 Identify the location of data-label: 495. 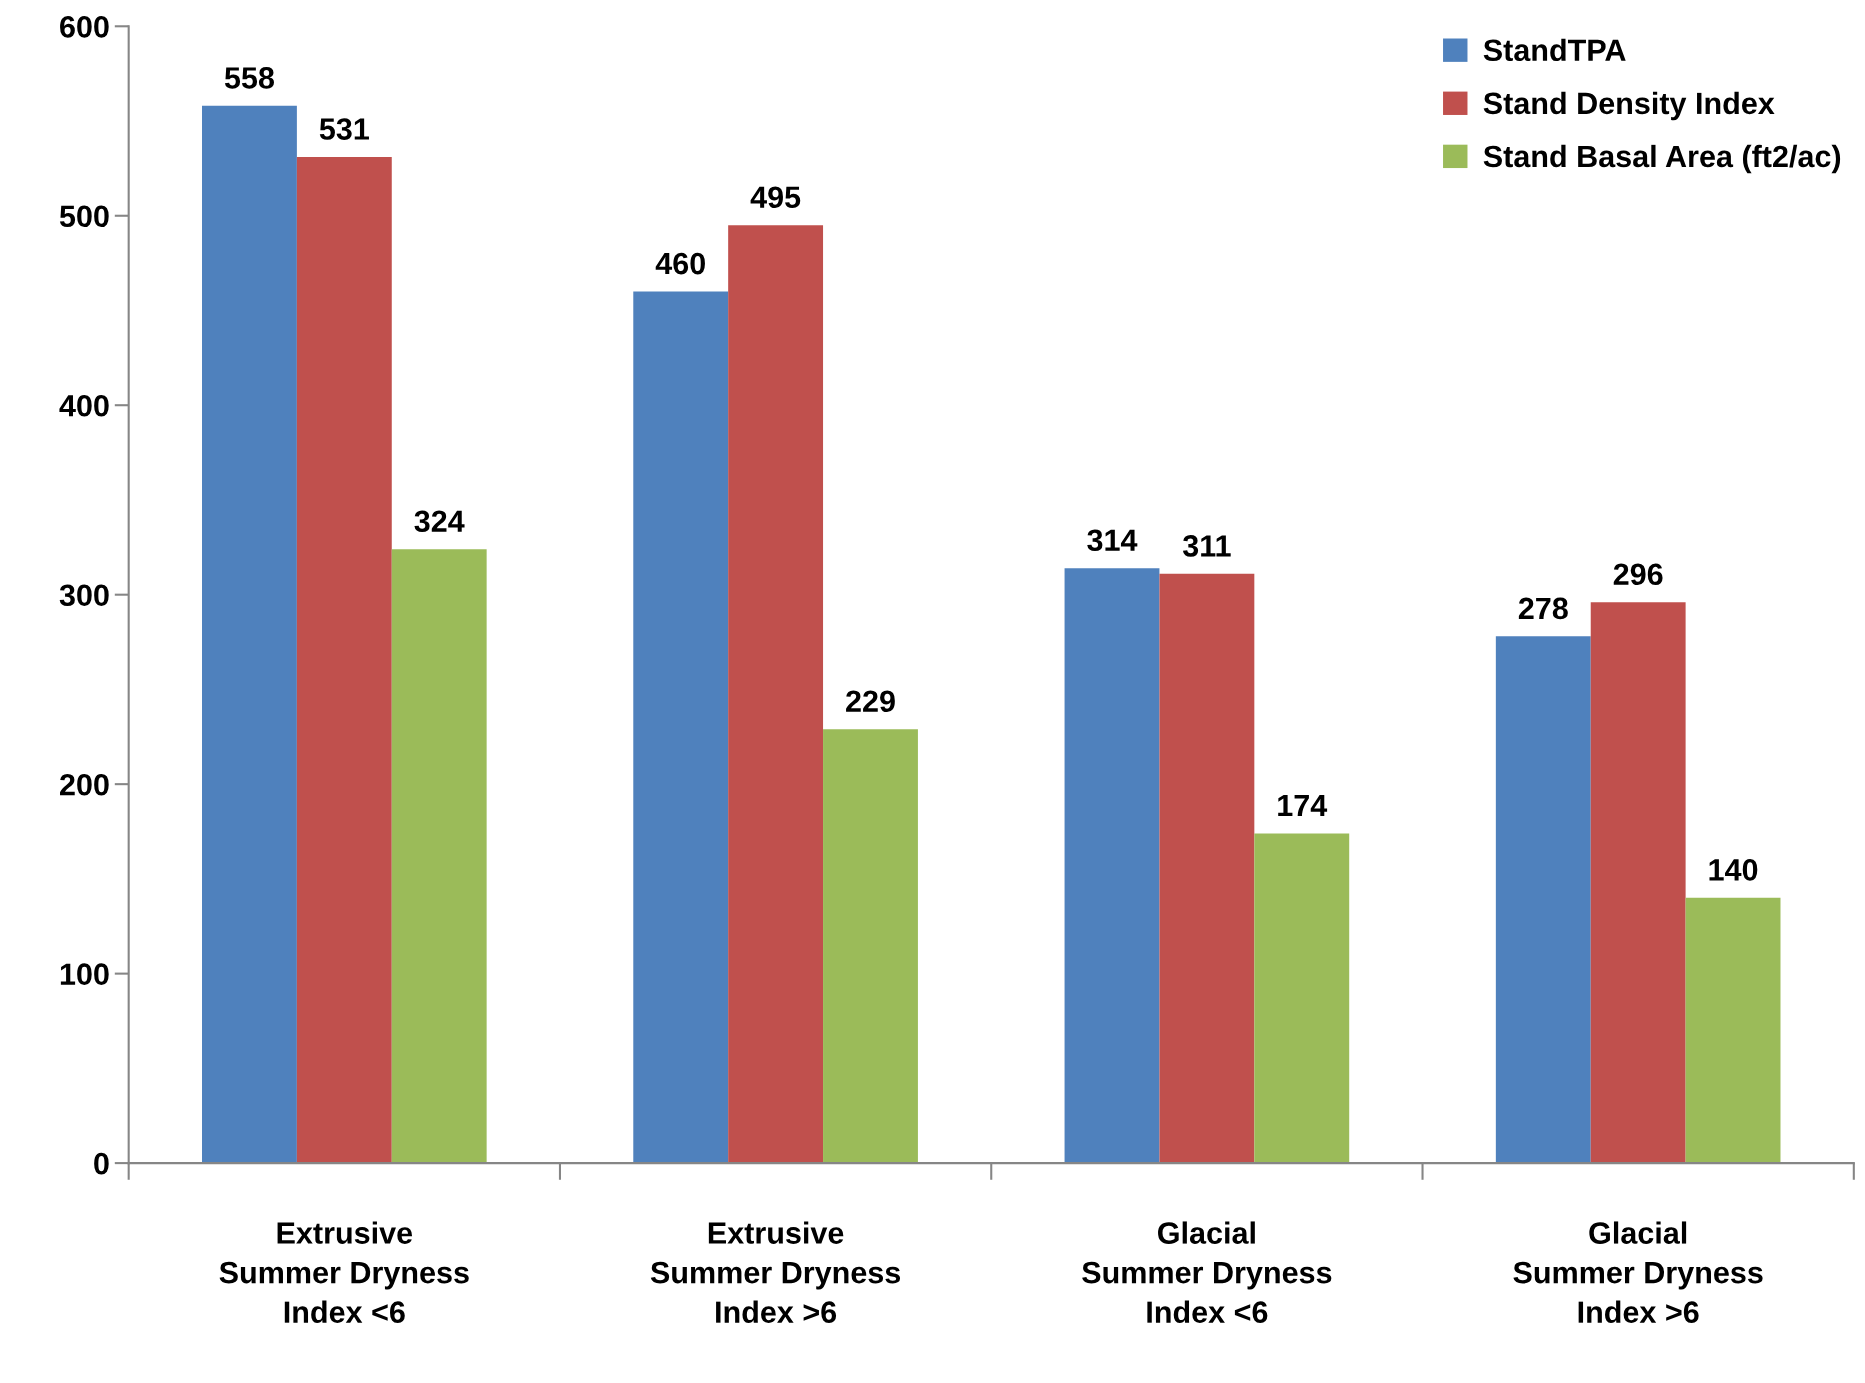
(775, 197).